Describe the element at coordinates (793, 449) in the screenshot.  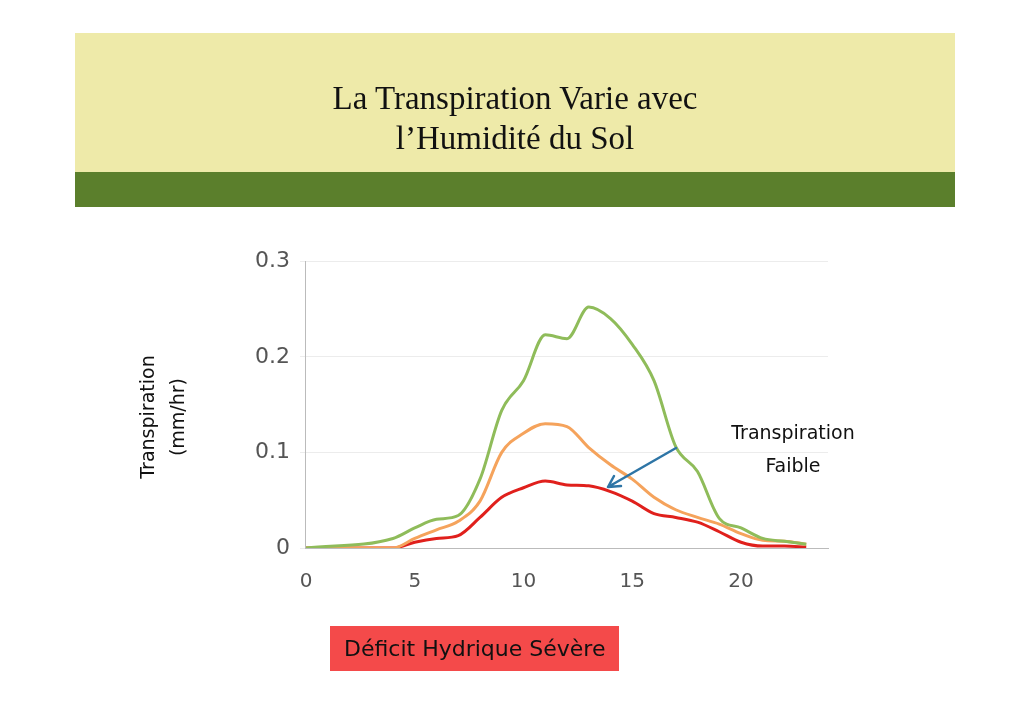
I see `annotation: Transpiration Faible` at that location.